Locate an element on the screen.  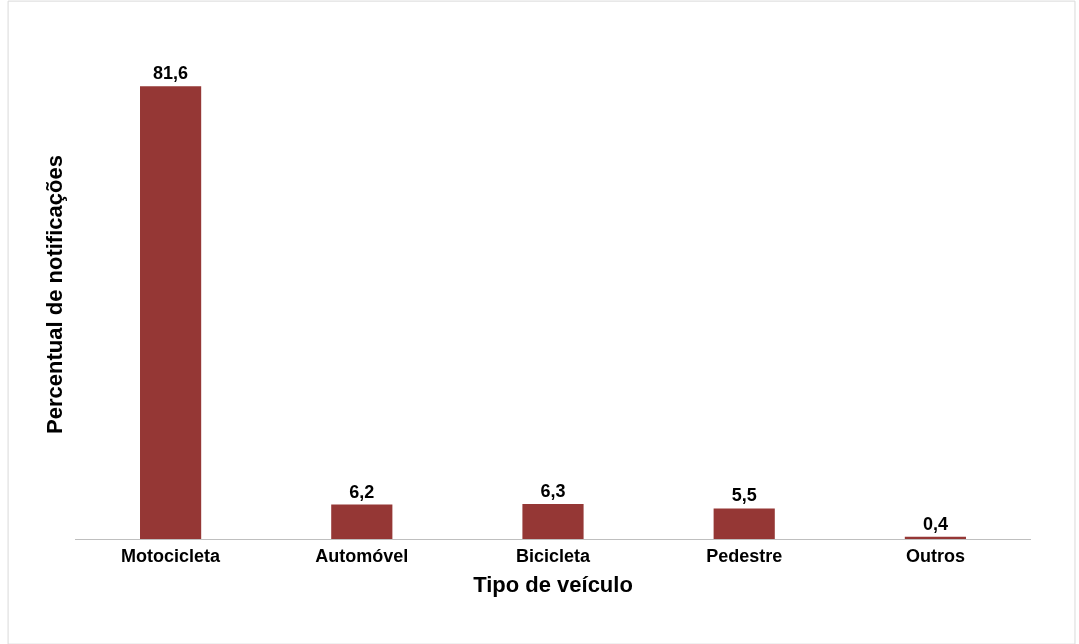
x-tick-label: Bicicleta is located at coordinates (553, 555).